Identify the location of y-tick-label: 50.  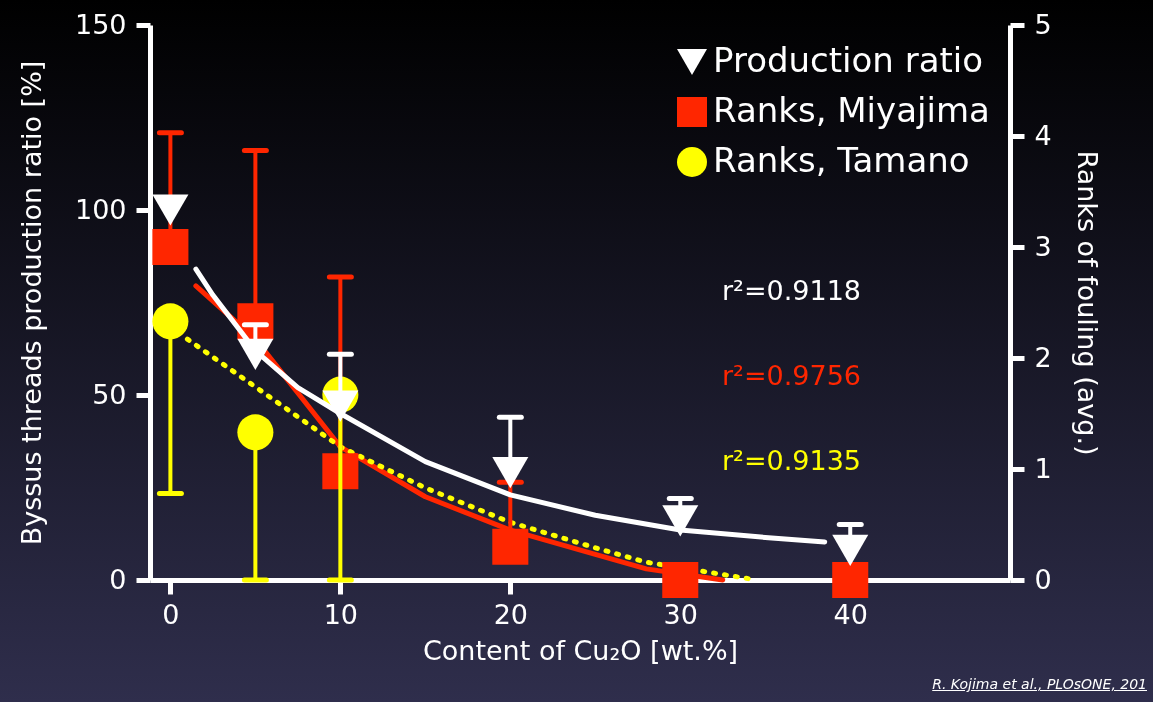
(109, 394).